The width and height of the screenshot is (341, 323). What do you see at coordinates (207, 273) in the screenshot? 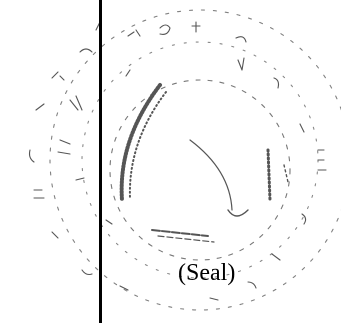
I see `seal-caption: (Seal)` at bounding box center [207, 273].